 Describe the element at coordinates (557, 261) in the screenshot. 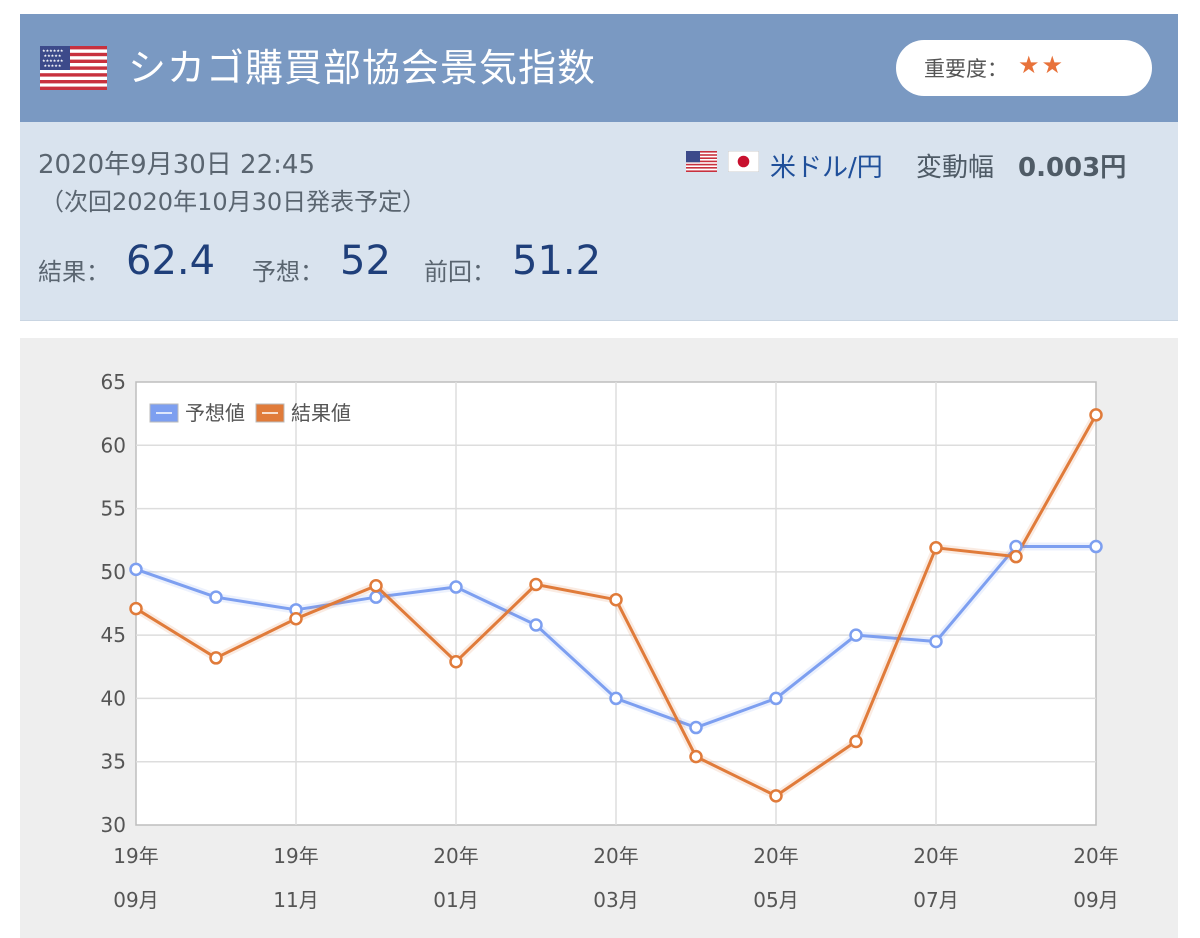

I see `previous-value: 51.2` at that location.